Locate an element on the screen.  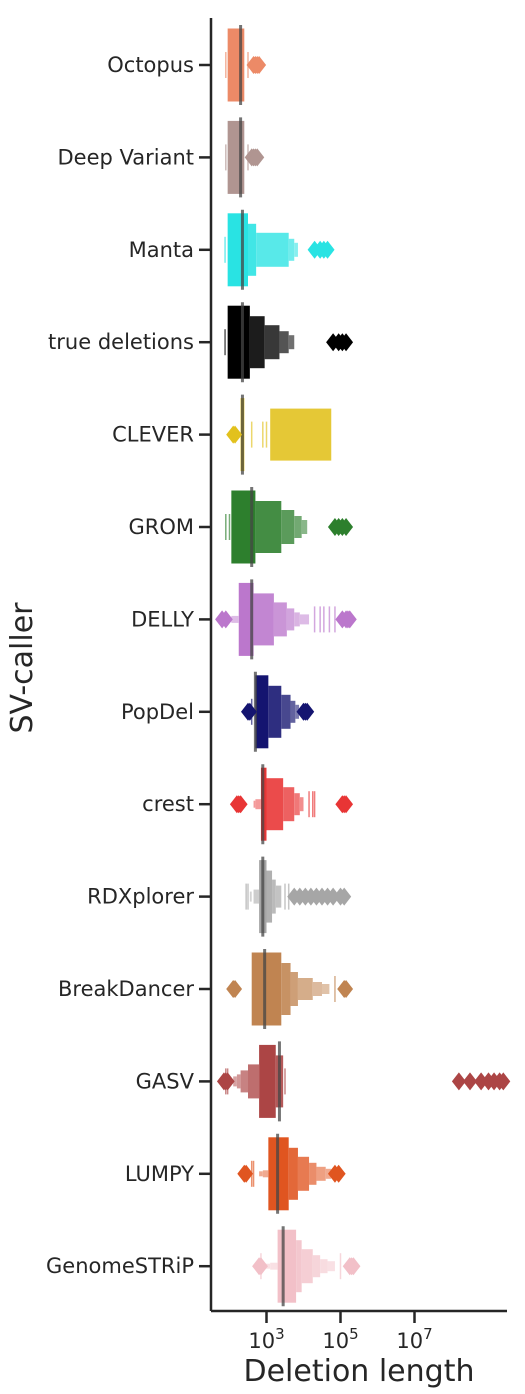
y-axis-title: SV-caller is located at coordinates (22, 668).